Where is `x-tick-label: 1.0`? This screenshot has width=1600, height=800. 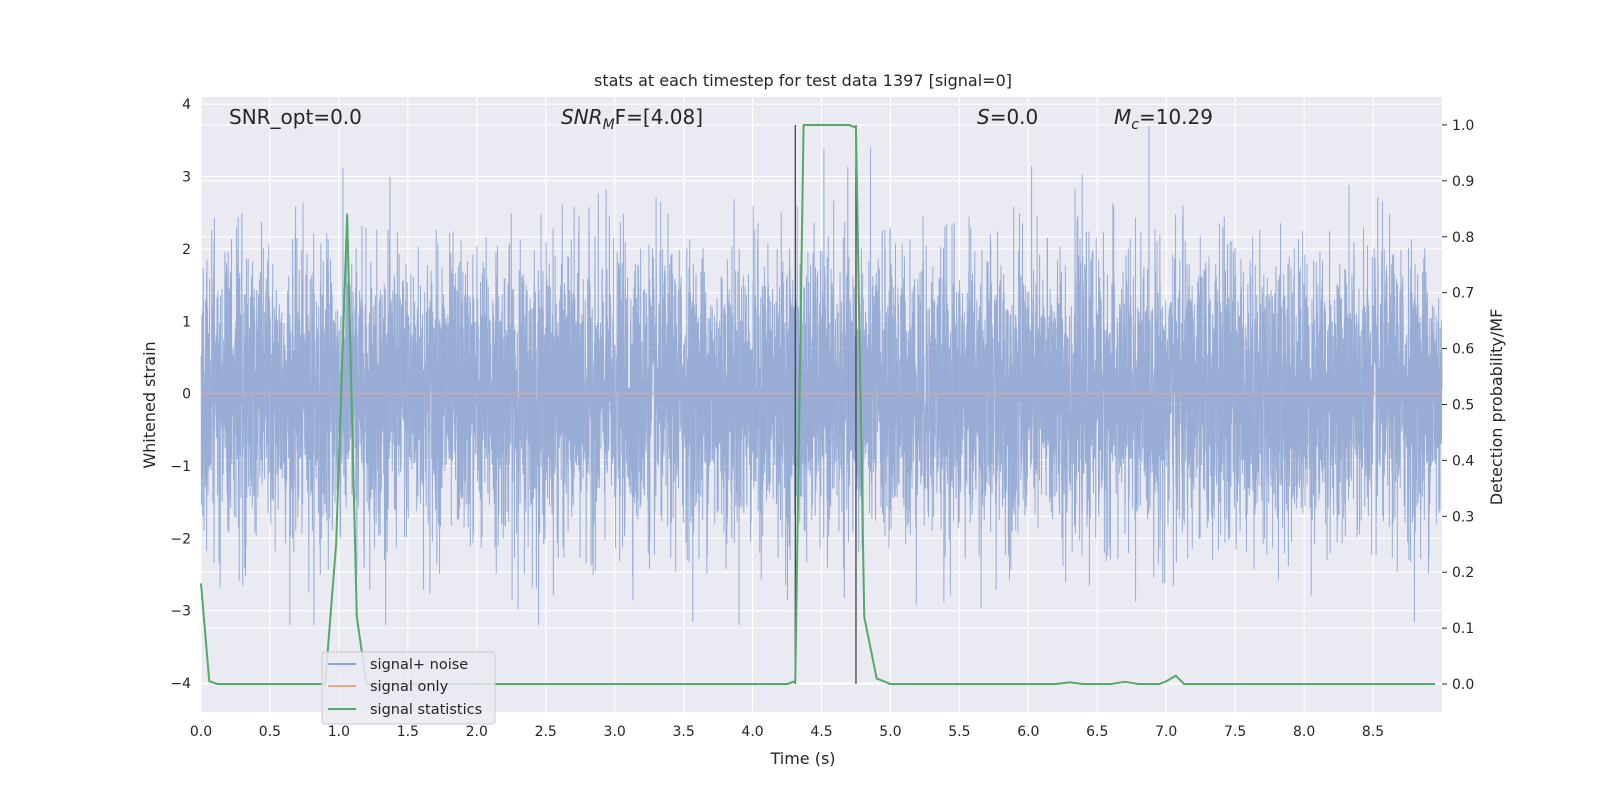 x-tick-label: 1.0 is located at coordinates (339, 732).